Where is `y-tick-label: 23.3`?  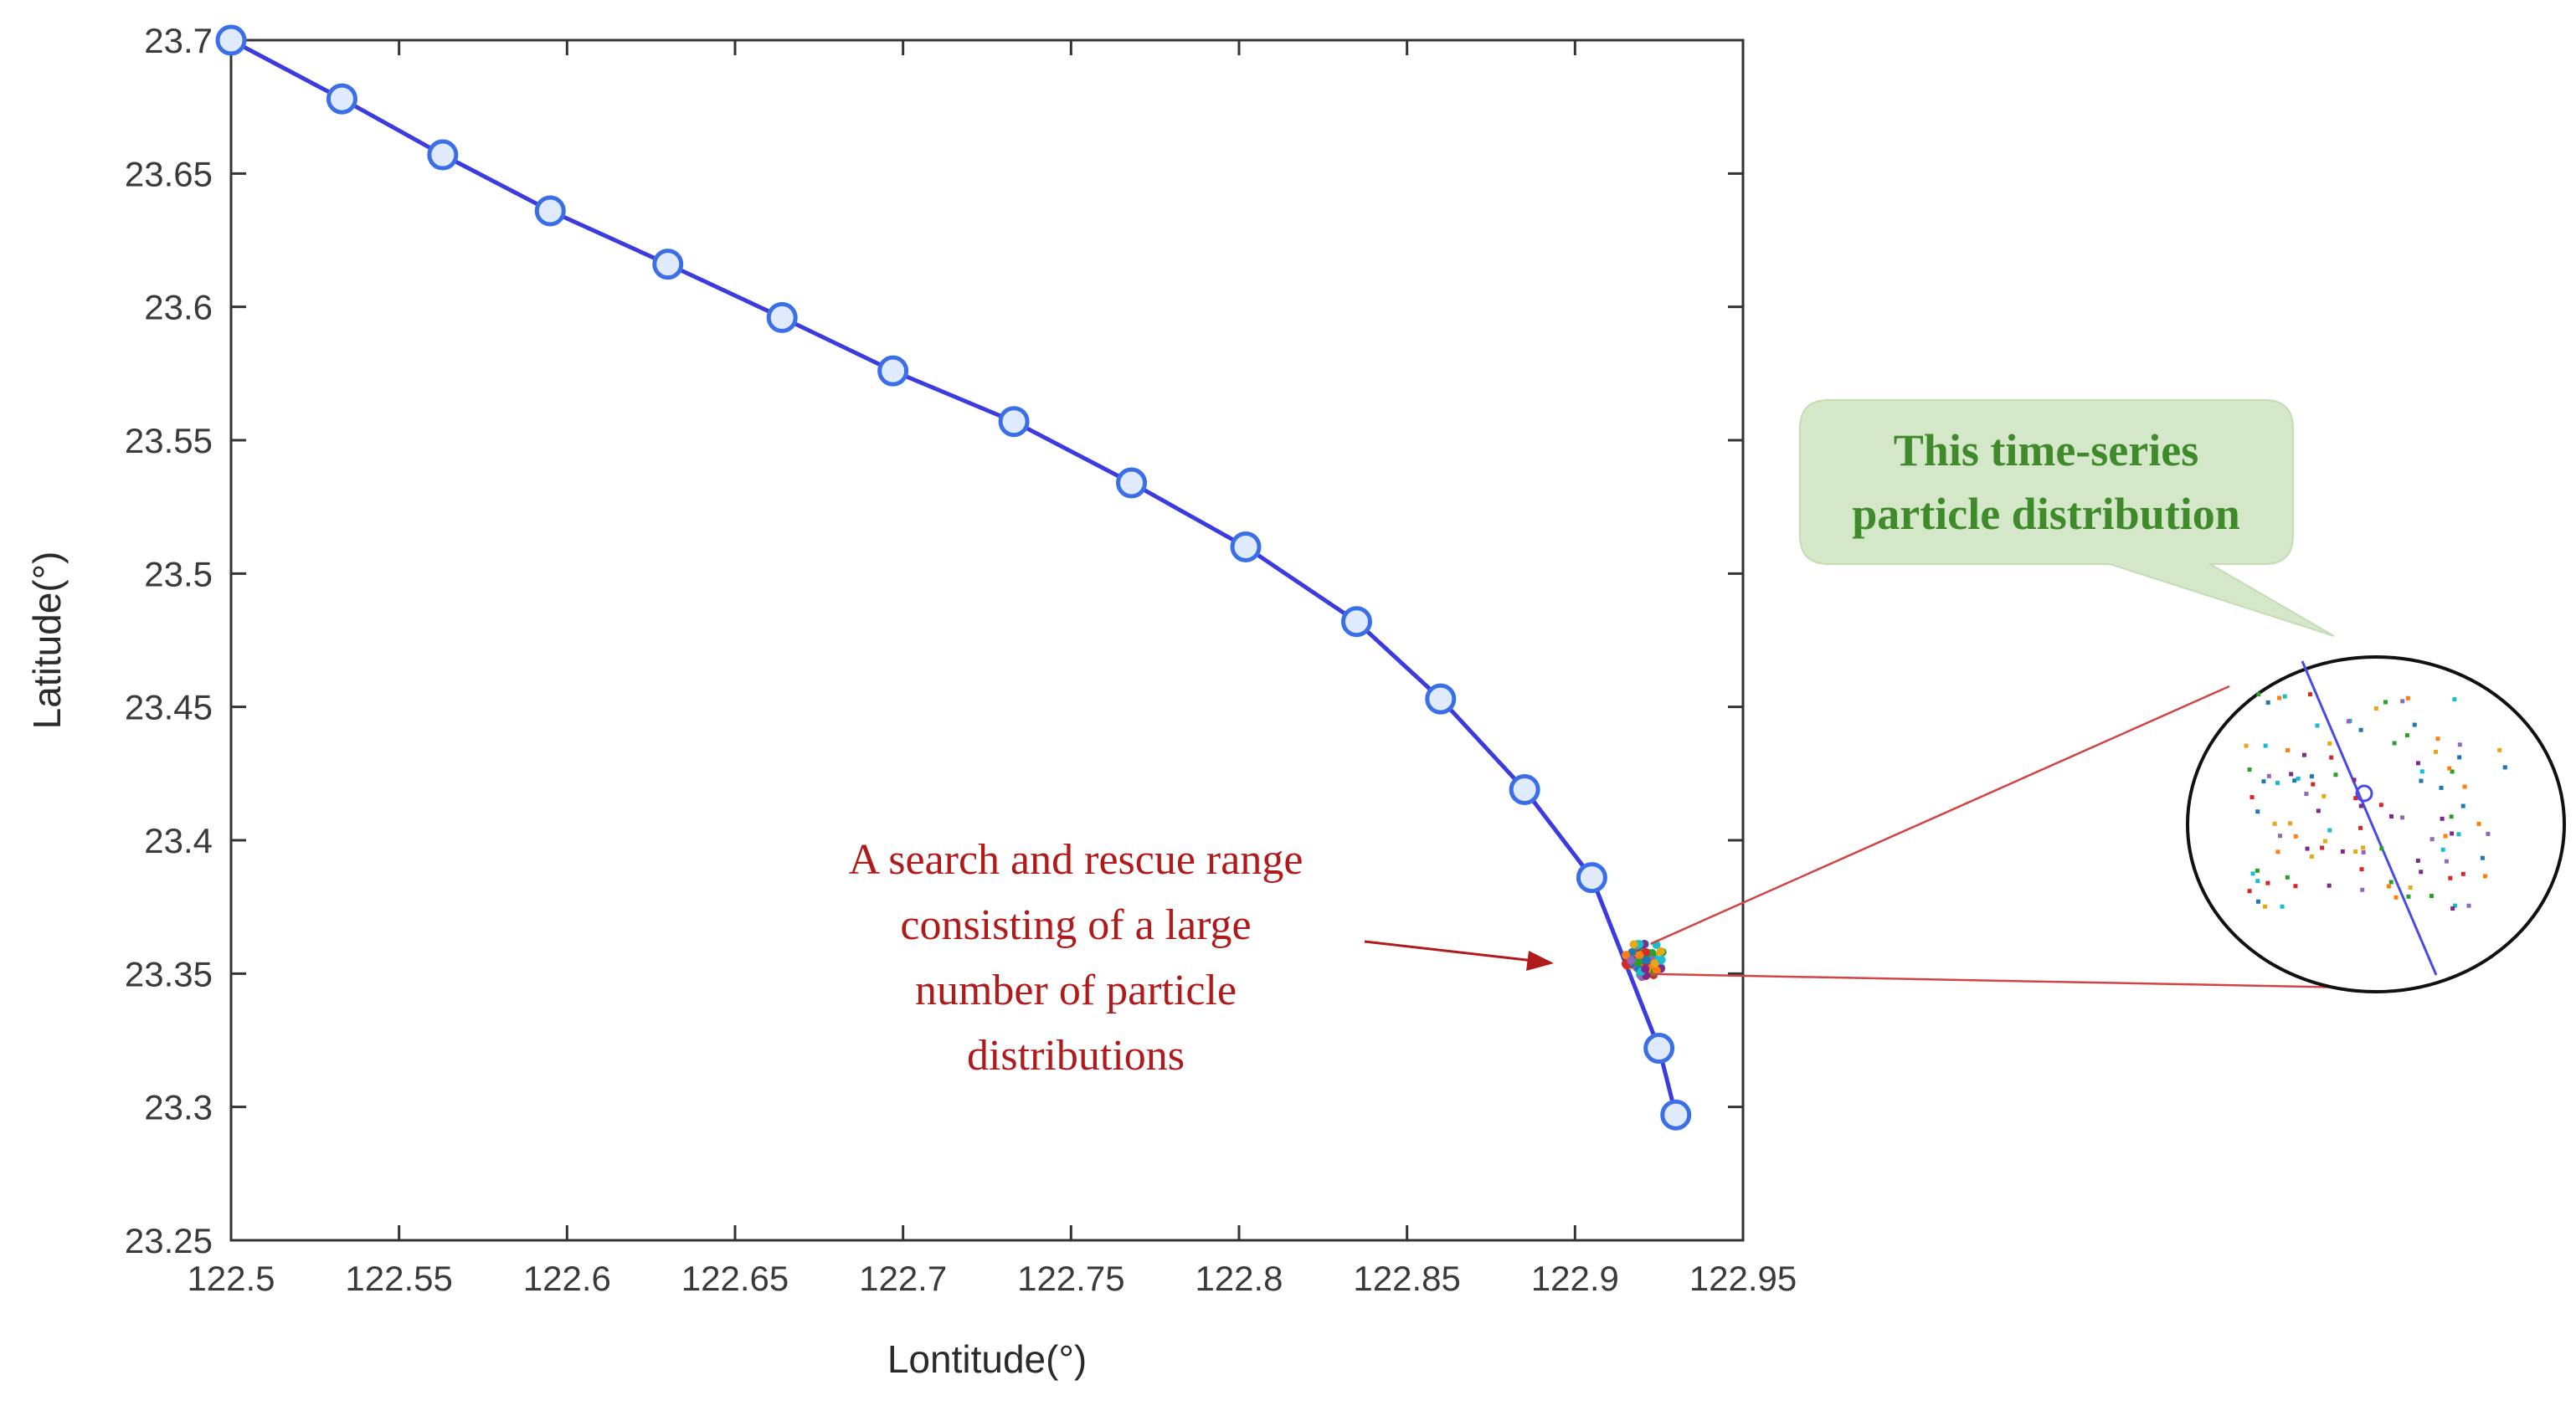
y-tick-label: 23.3 is located at coordinates (179, 1107).